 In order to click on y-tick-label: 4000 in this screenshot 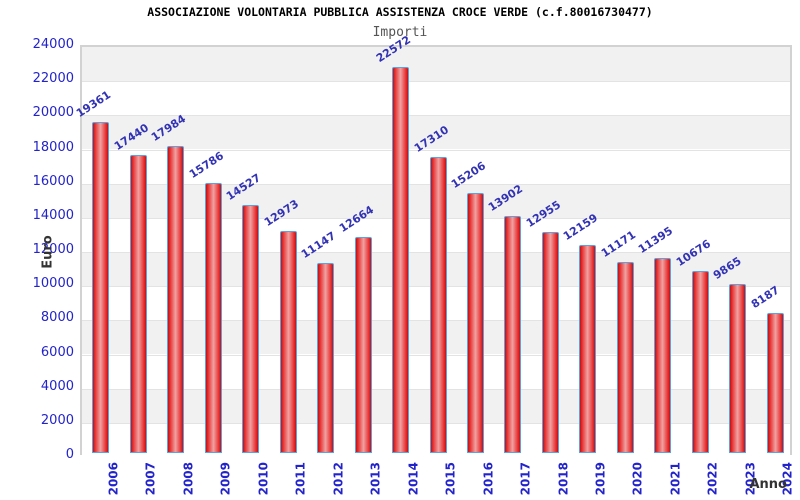, I will do `click(57, 386)`.